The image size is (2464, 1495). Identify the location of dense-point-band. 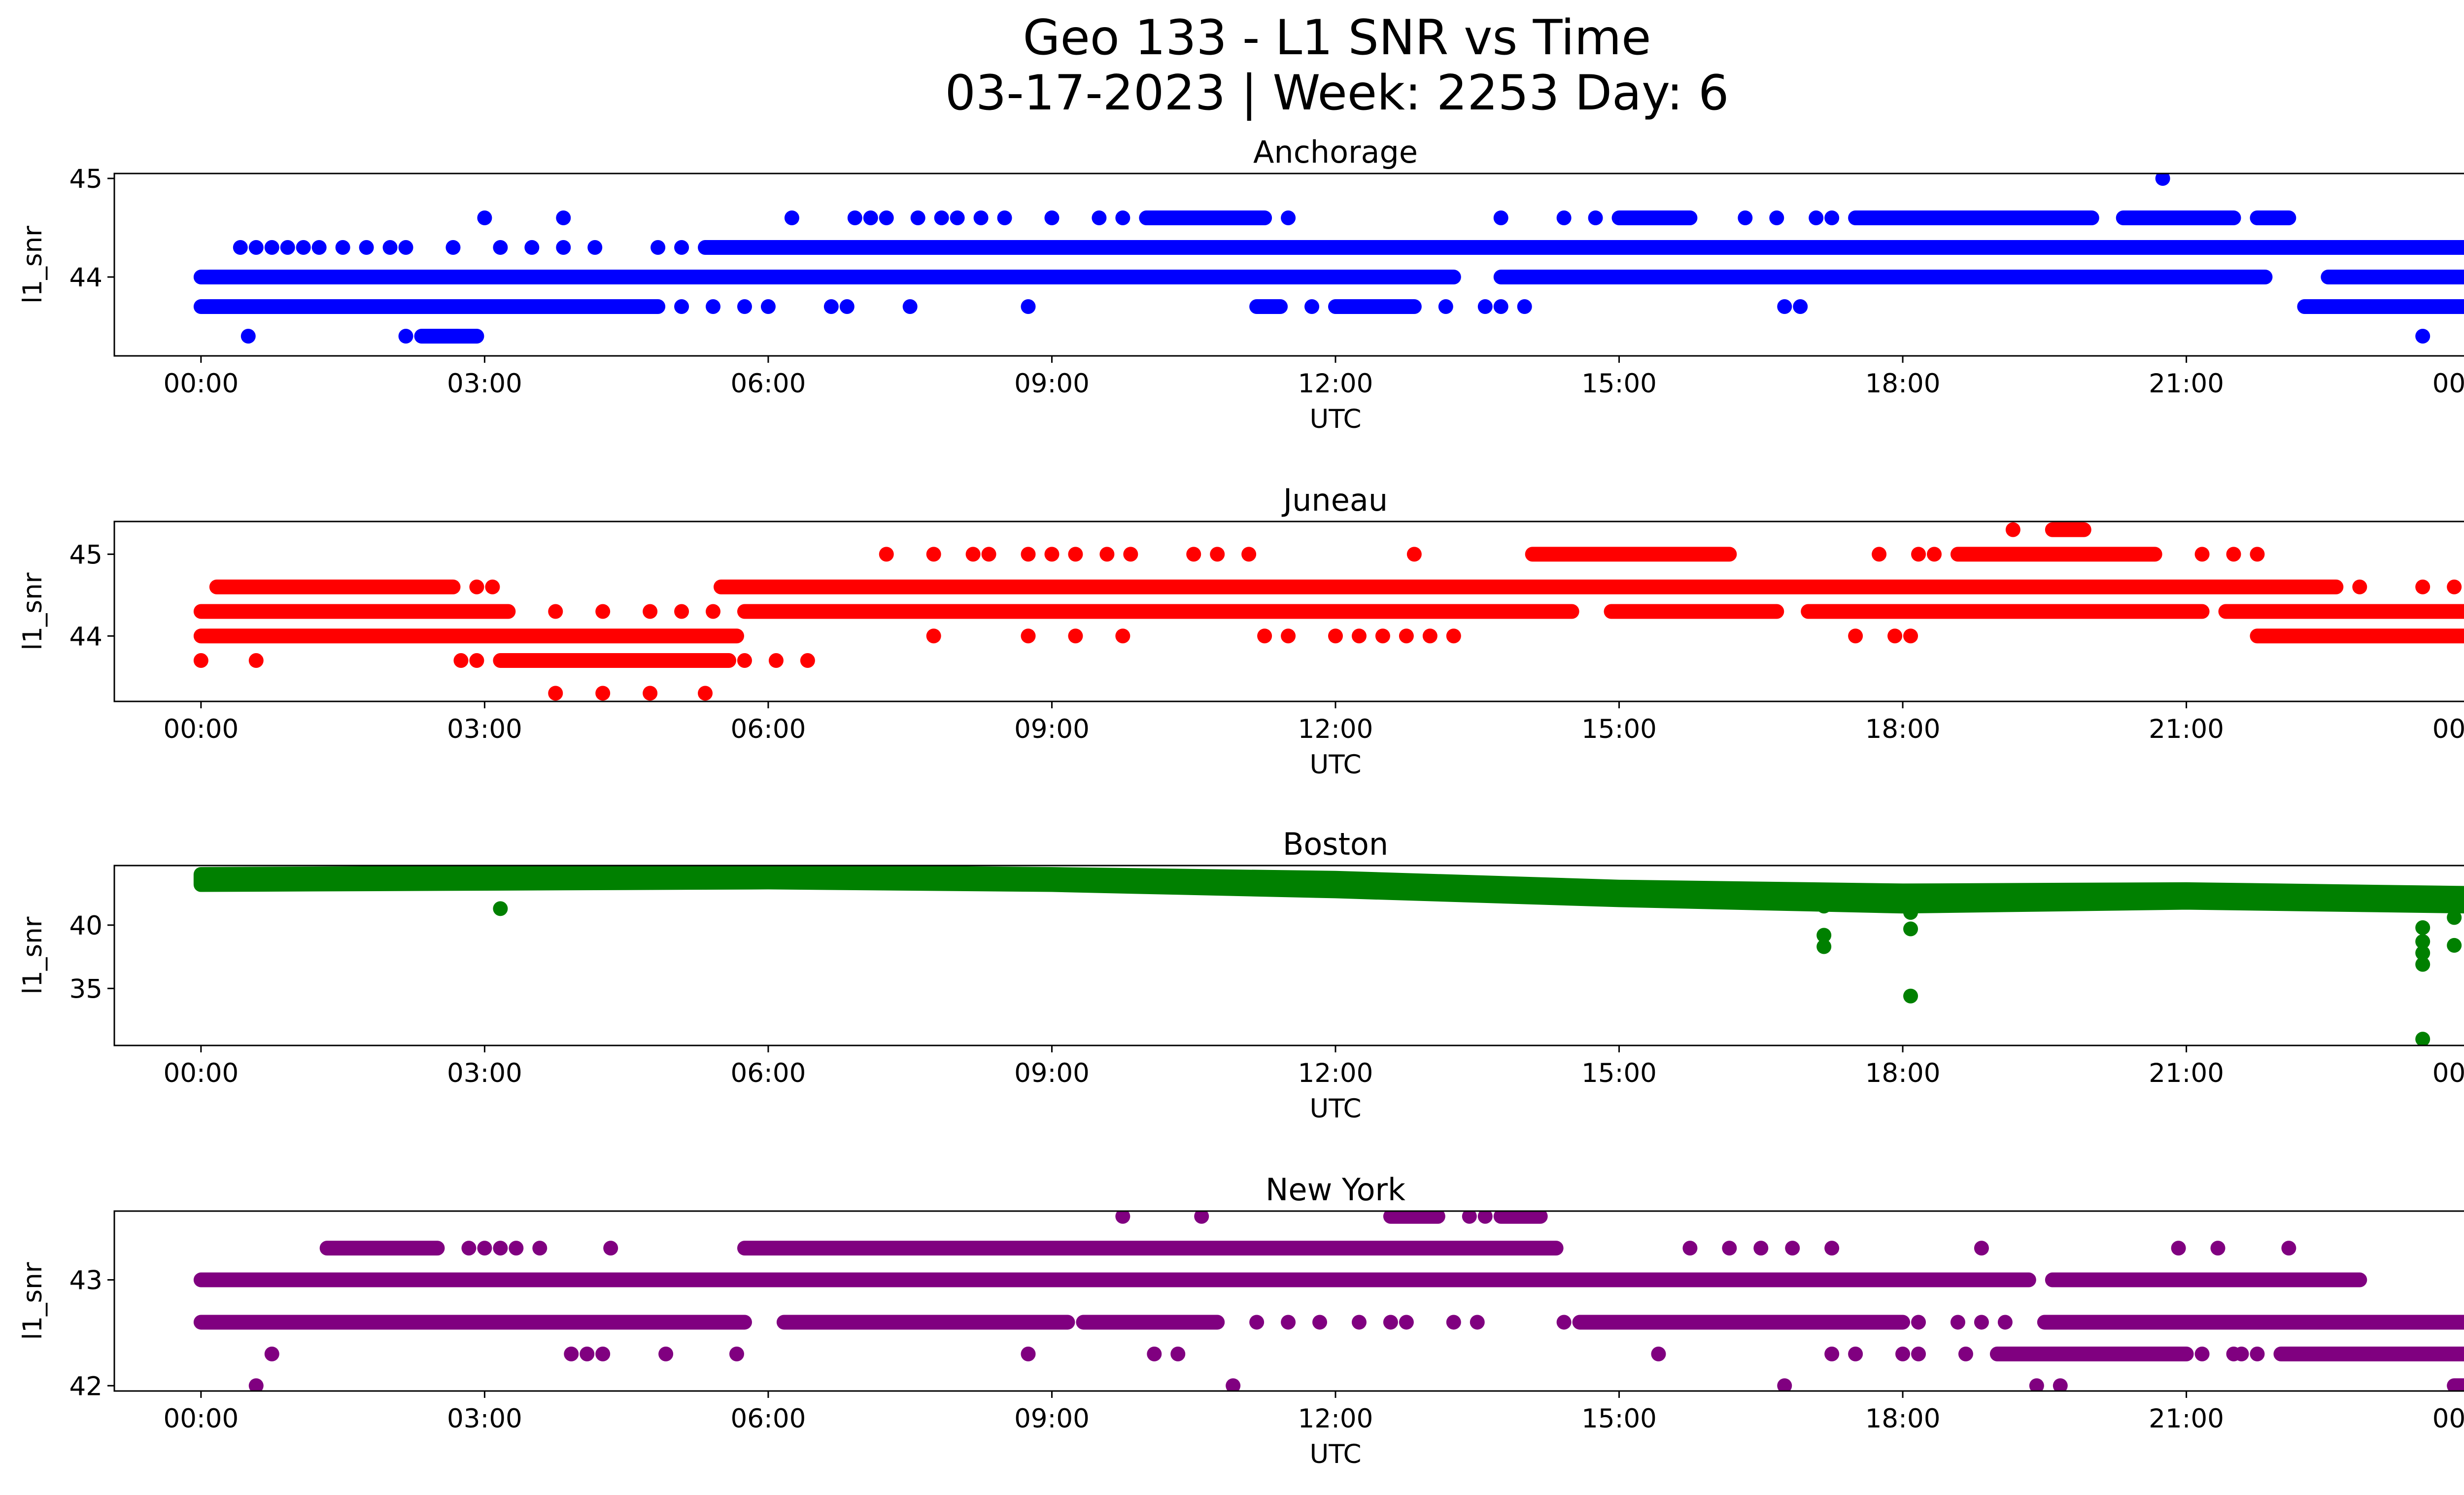
(1328, 890).